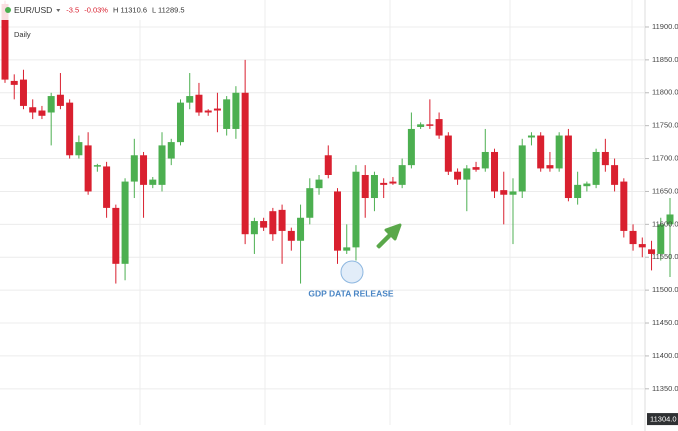 The height and width of the screenshot is (431, 678). I want to click on y-tick-label: 11900.0, so click(665, 26).